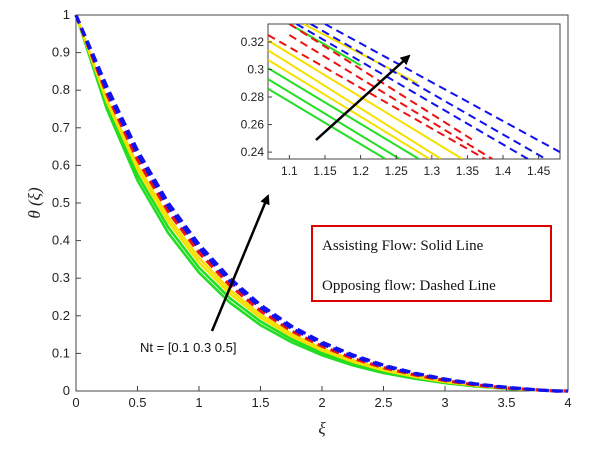 This screenshot has width=596, height=452. I want to click on nt-trend-arrow, so click(240, 263).